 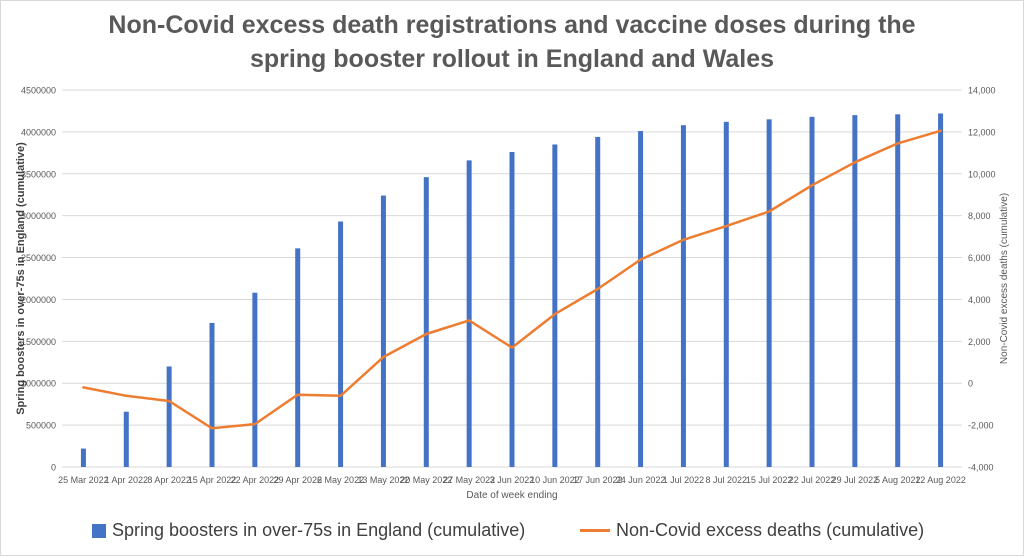 I want to click on y2-tick-label: 0, so click(x=970, y=384).